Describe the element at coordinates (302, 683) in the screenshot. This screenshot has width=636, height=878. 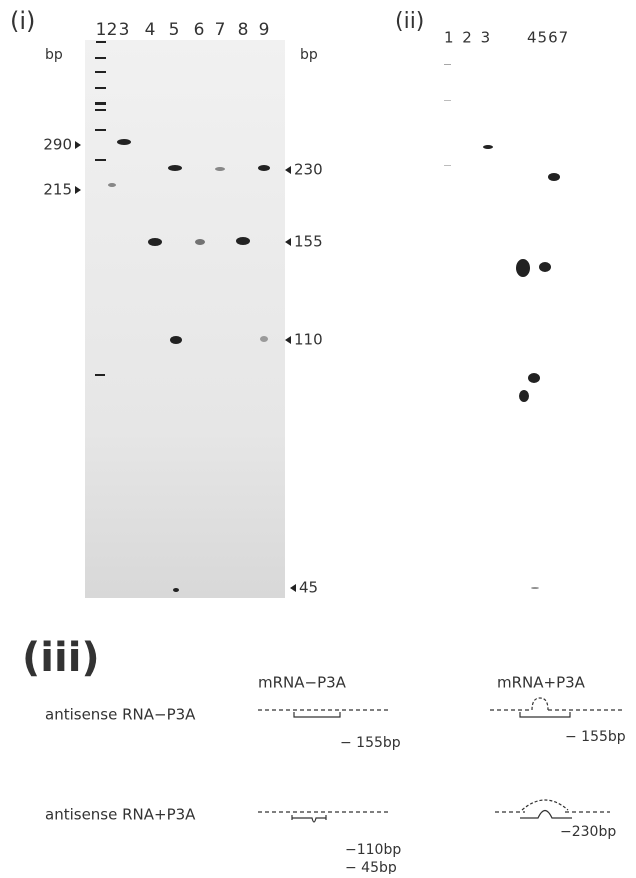
I see `column-header: mRNA−P3A` at that location.